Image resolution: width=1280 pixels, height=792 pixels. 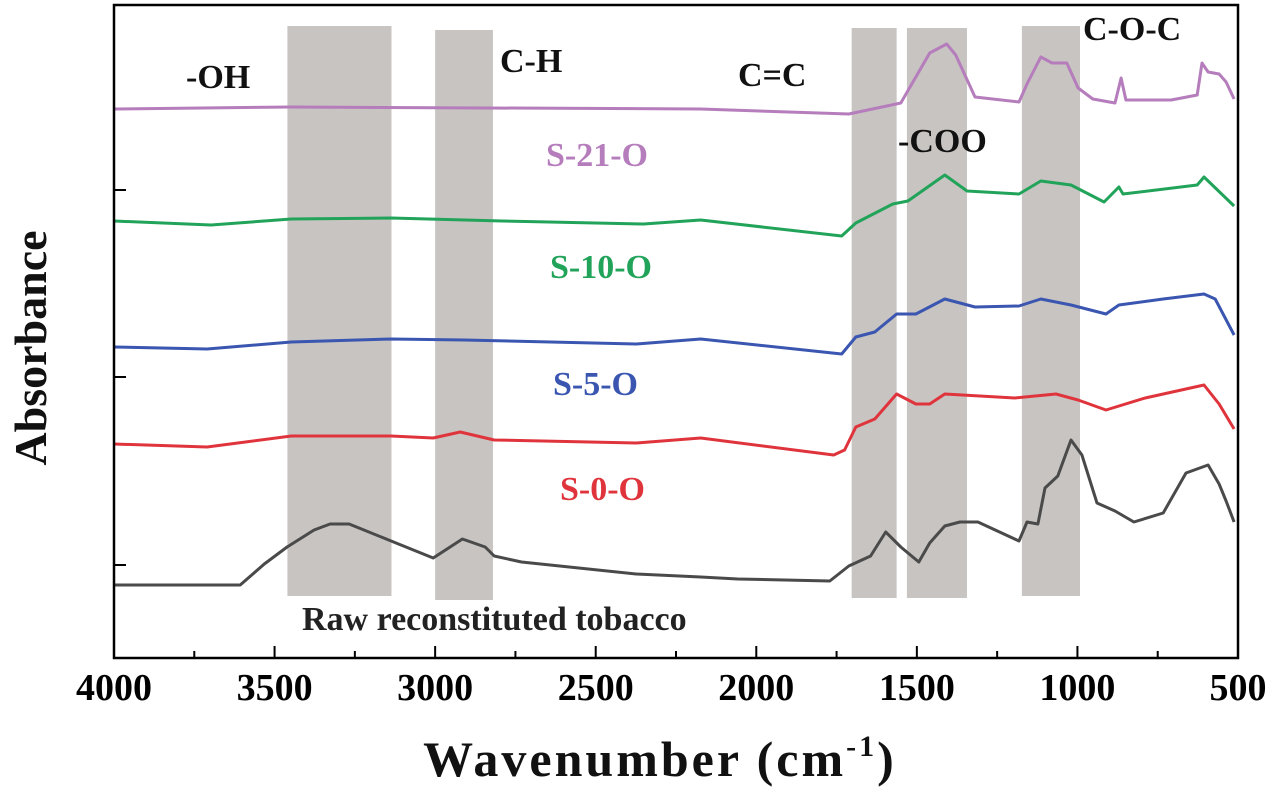 I want to click on x-axis-label-sup: -1, so click(x=861, y=746).